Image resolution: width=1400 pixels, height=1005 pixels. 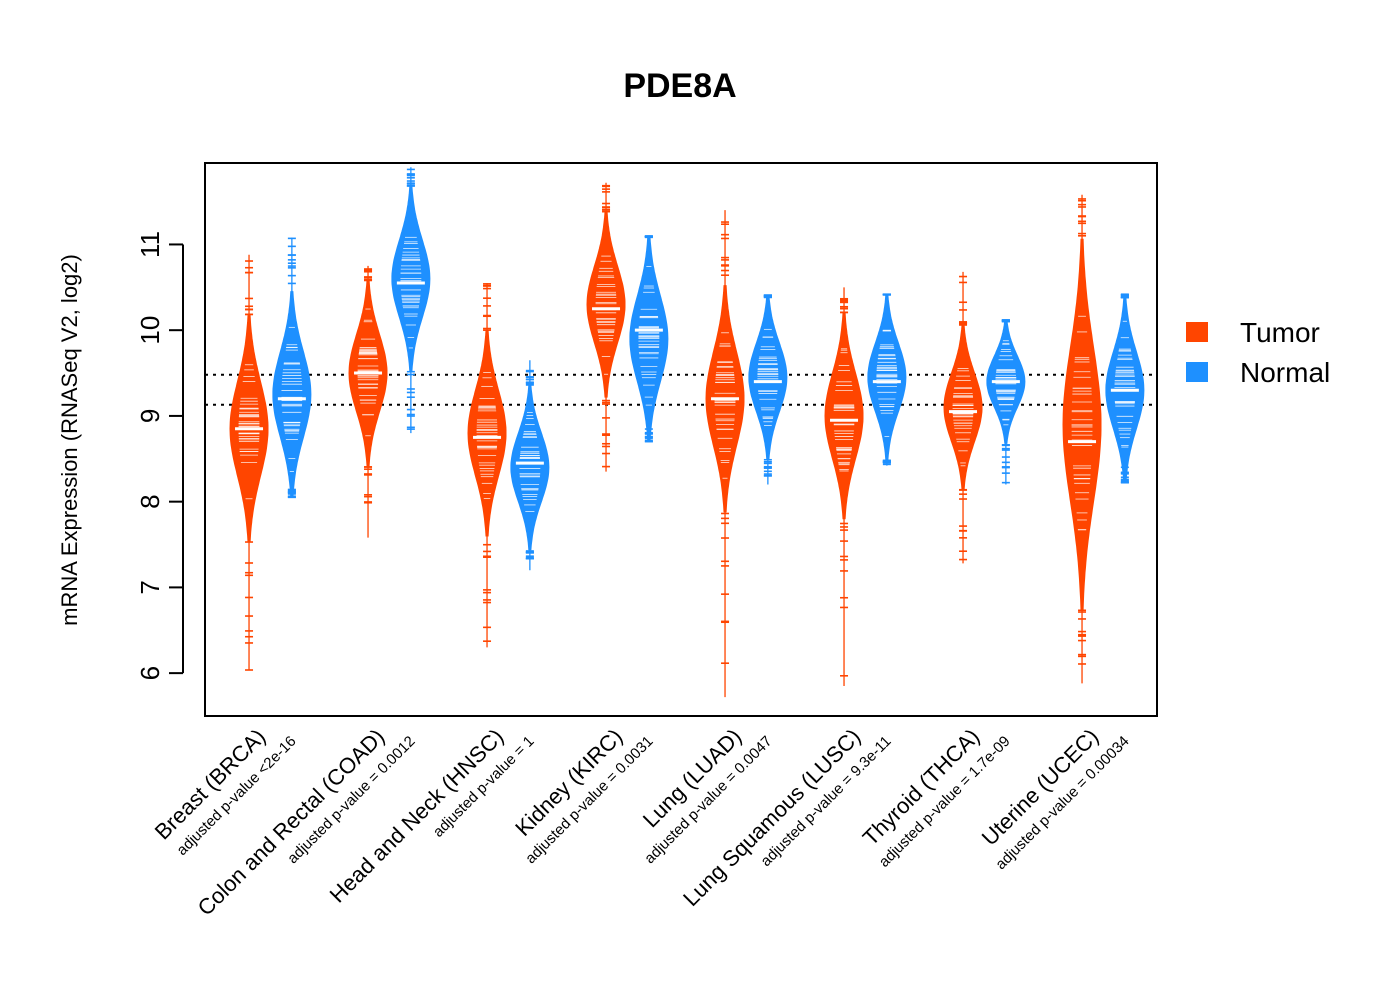 I want to click on legend: Tumor Normal, so click(x=1258, y=352).